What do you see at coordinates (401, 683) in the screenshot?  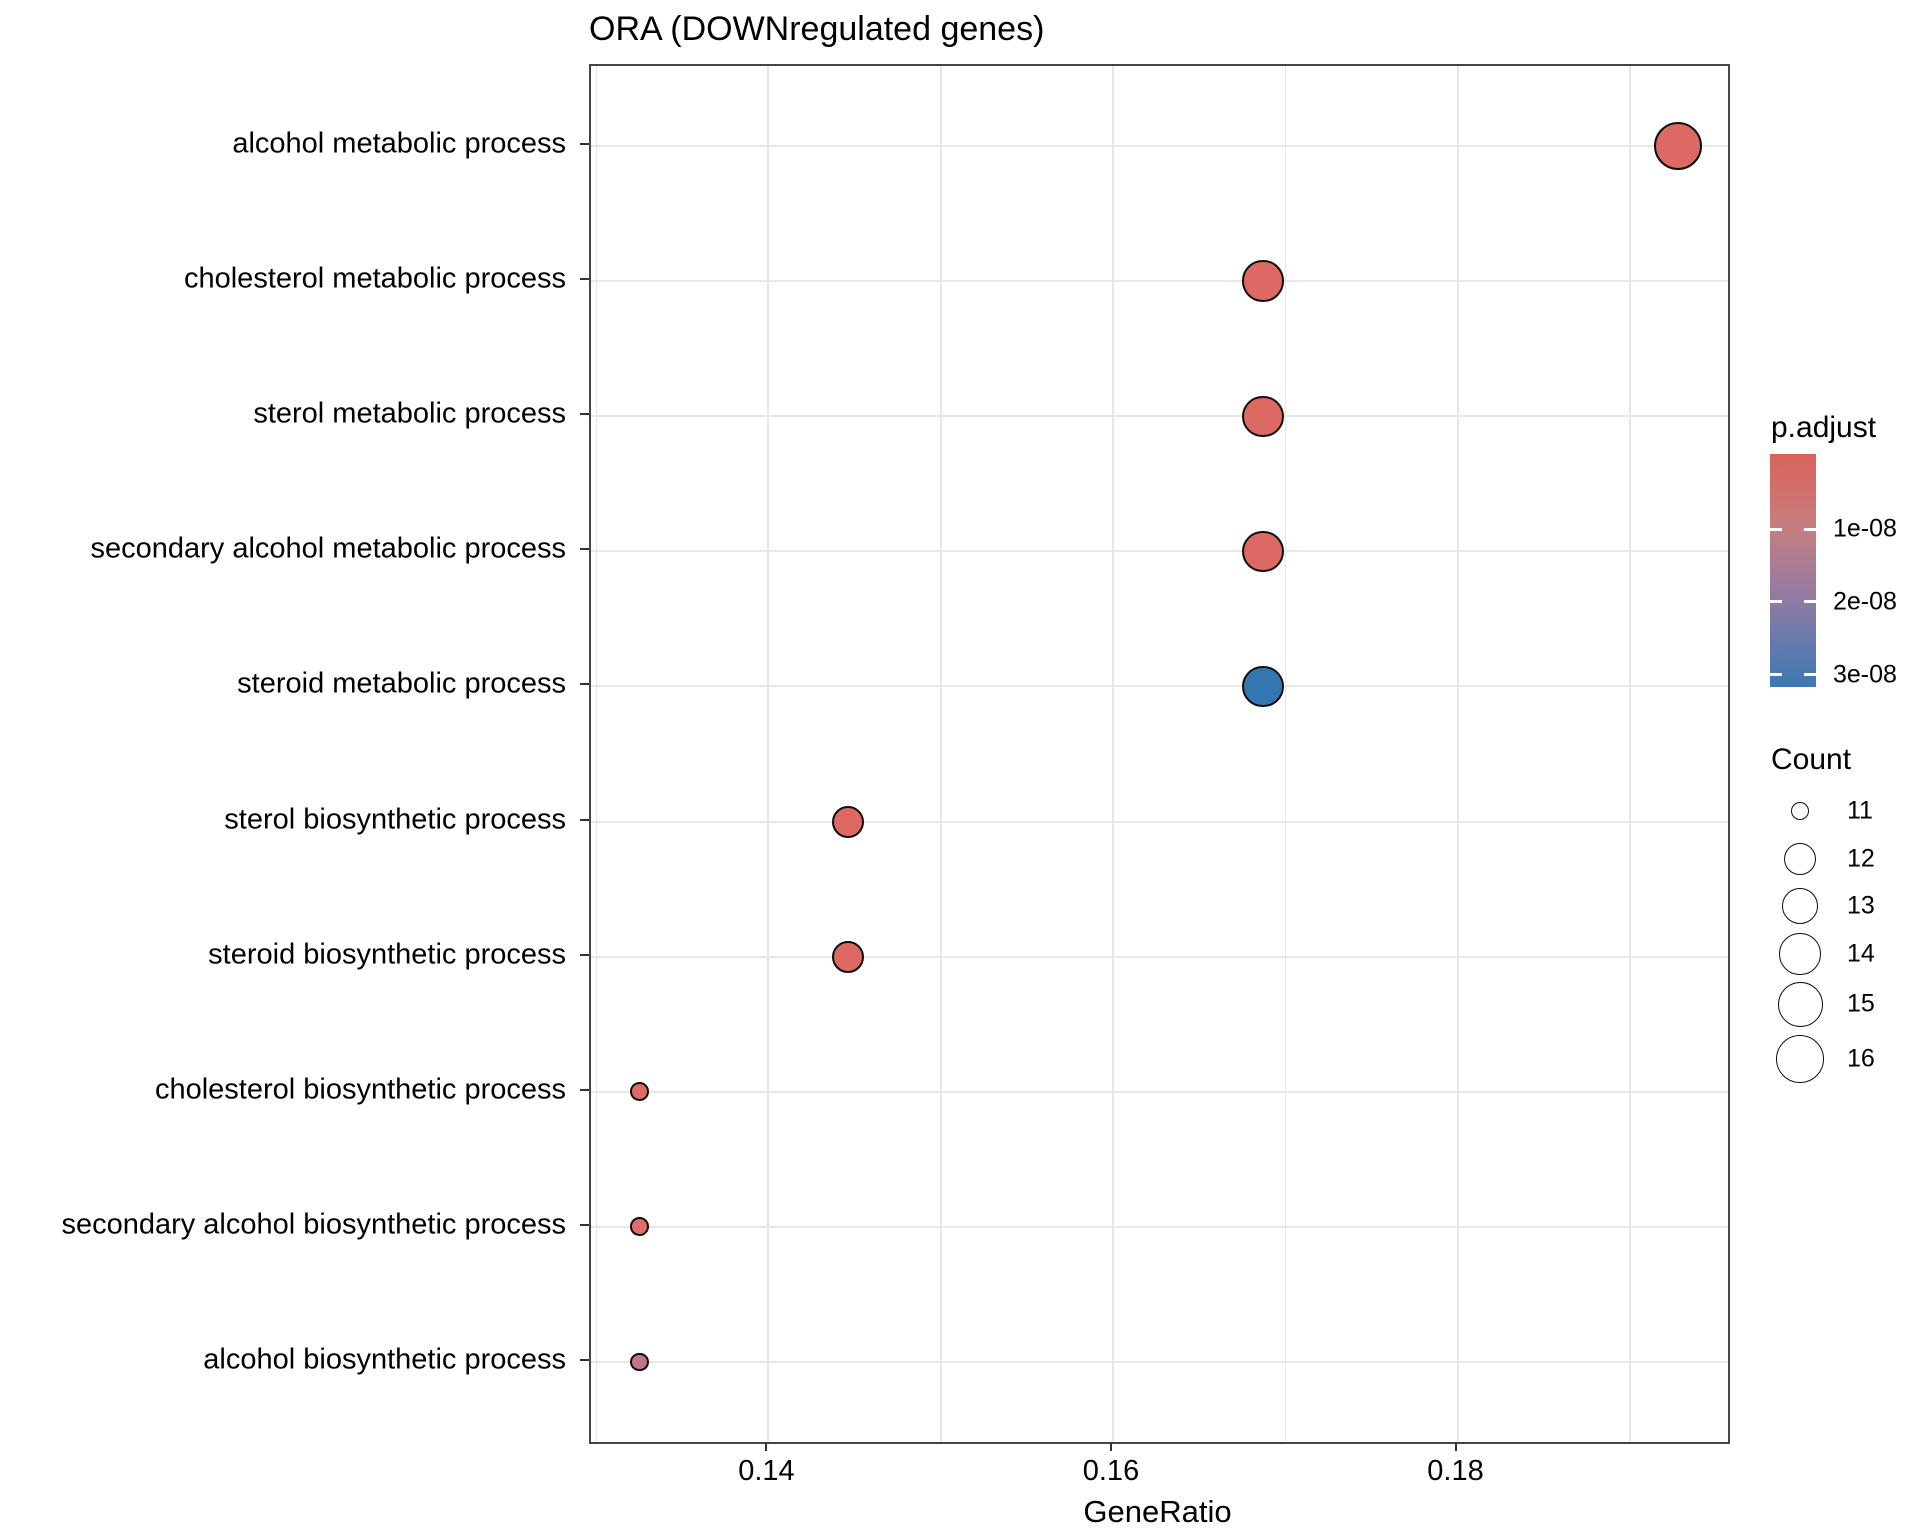 I see `y-axis-label: steroid metabolic process` at bounding box center [401, 683].